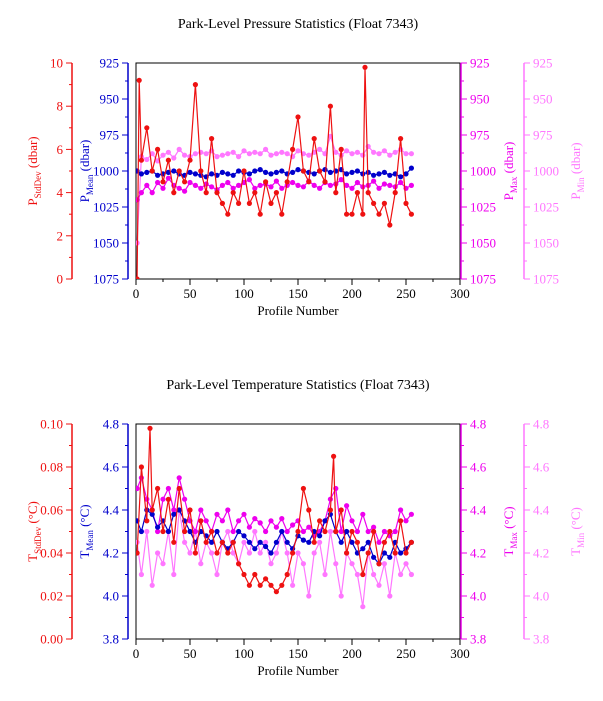  What do you see at coordinates (60, 149) in the screenshot?
I see `y-tick-label-stddev: 6` at bounding box center [60, 149].